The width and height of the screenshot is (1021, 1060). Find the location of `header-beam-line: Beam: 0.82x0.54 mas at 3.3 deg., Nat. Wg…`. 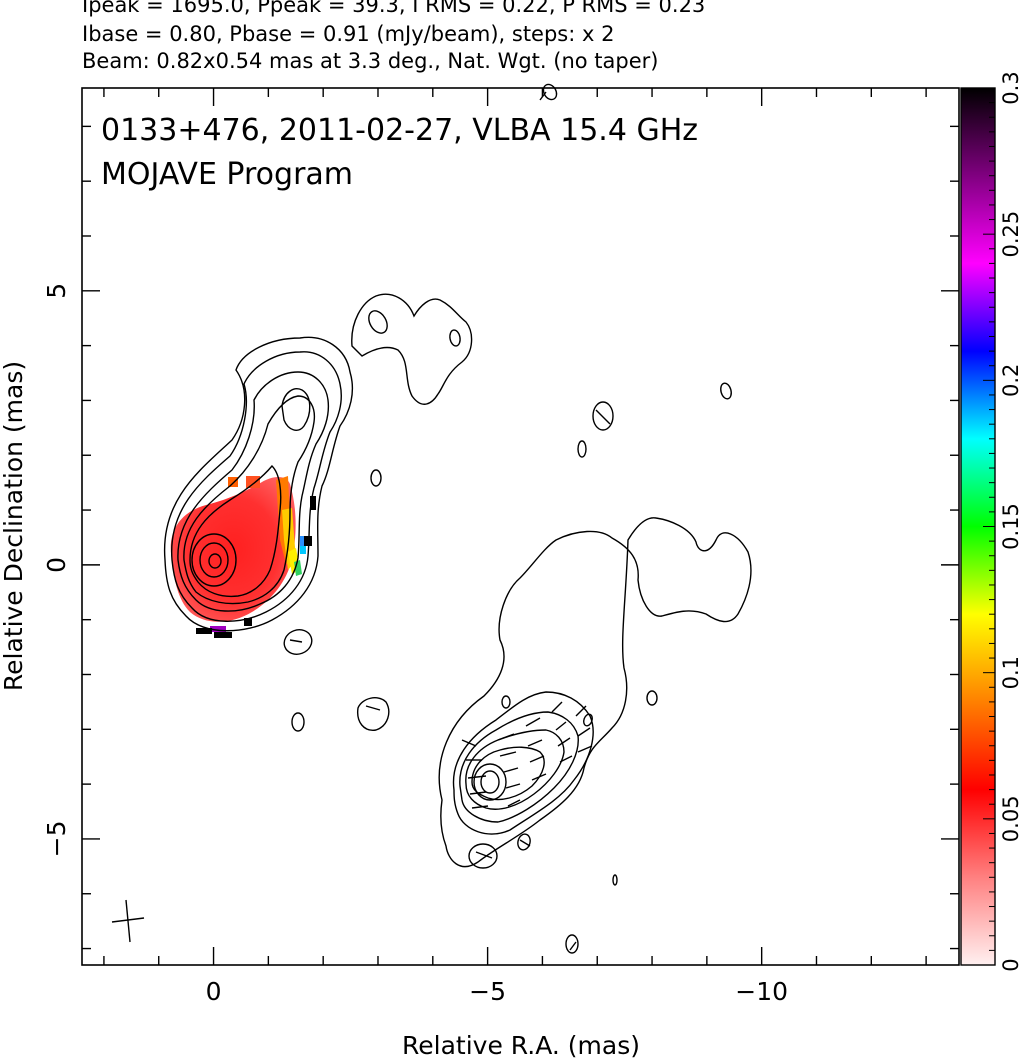

header-beam-line: Beam: 0.82x0.54 mas at 3.3 deg., Nat. Wg… is located at coordinates (370, 61).